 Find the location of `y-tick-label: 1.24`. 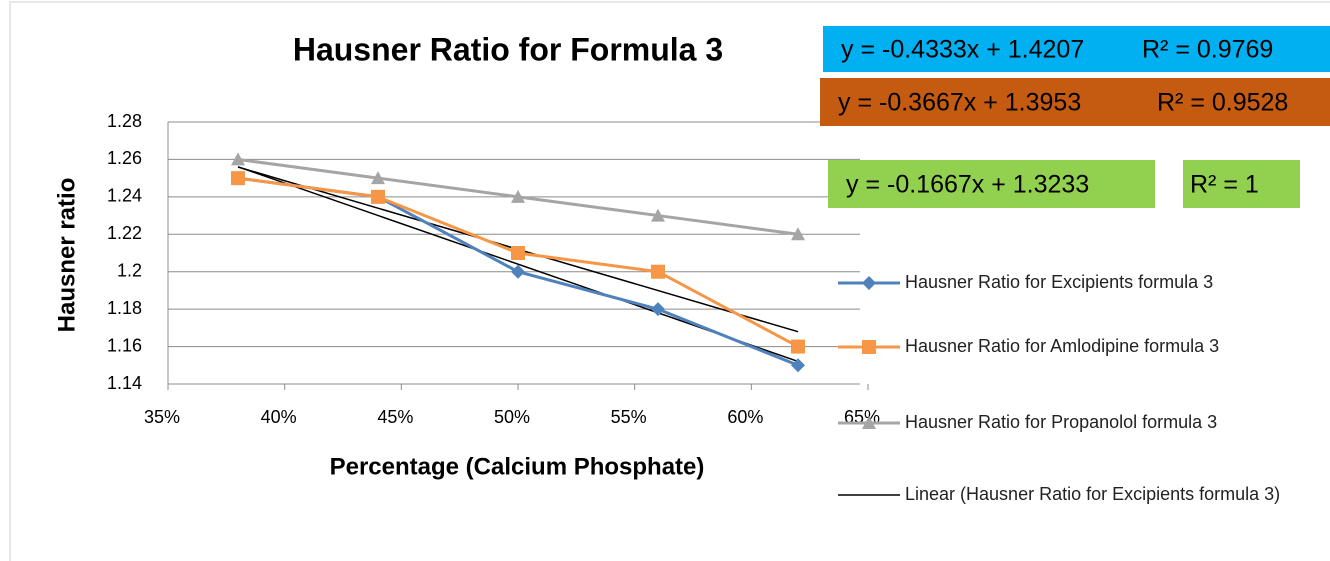

y-tick-label: 1.24 is located at coordinates (124, 196).